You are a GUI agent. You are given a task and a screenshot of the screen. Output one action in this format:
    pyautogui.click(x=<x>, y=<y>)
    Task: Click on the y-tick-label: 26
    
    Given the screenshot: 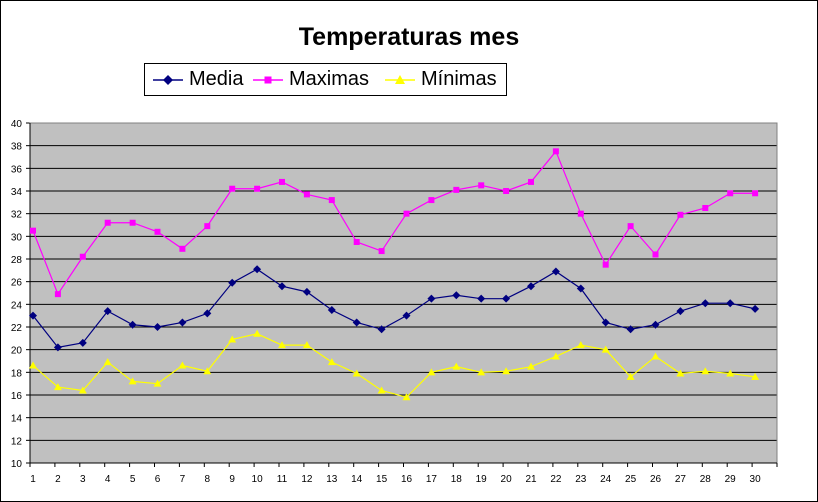 What is the action you would take?
    pyautogui.click(x=17, y=283)
    